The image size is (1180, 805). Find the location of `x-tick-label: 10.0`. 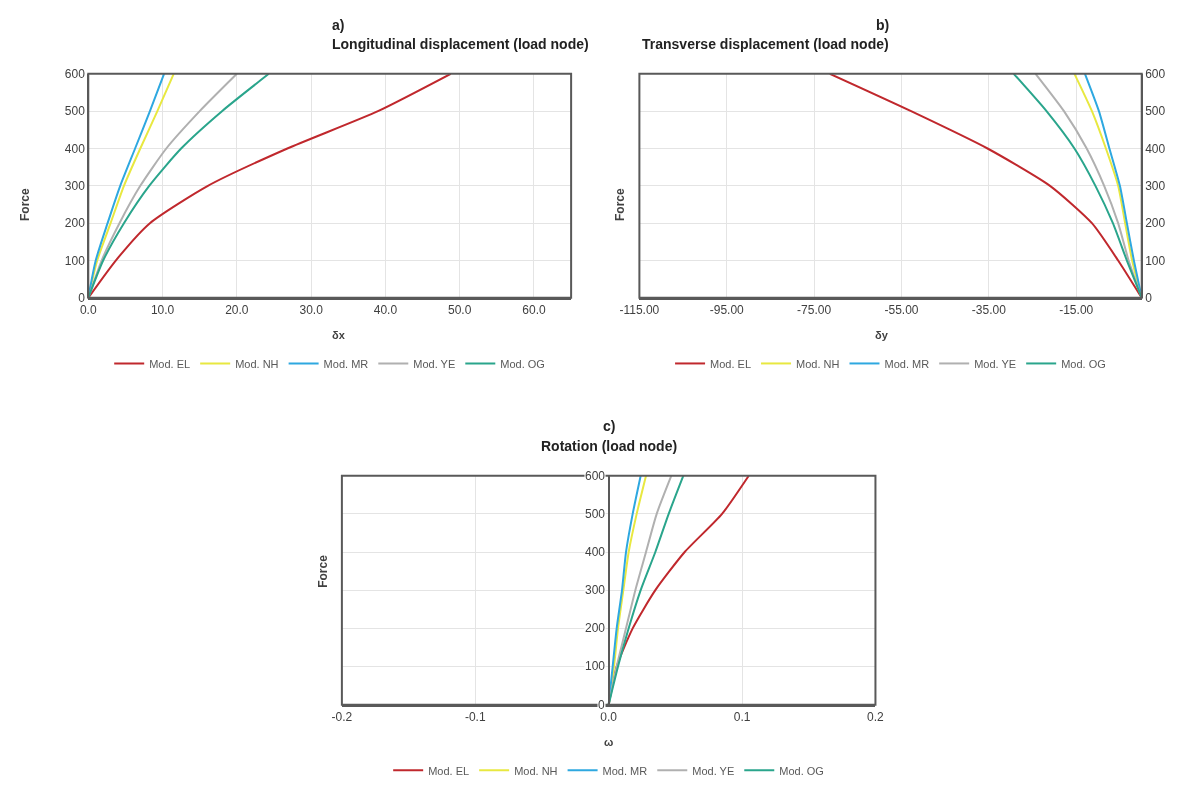

x-tick-label: 10.0 is located at coordinates (162, 310).